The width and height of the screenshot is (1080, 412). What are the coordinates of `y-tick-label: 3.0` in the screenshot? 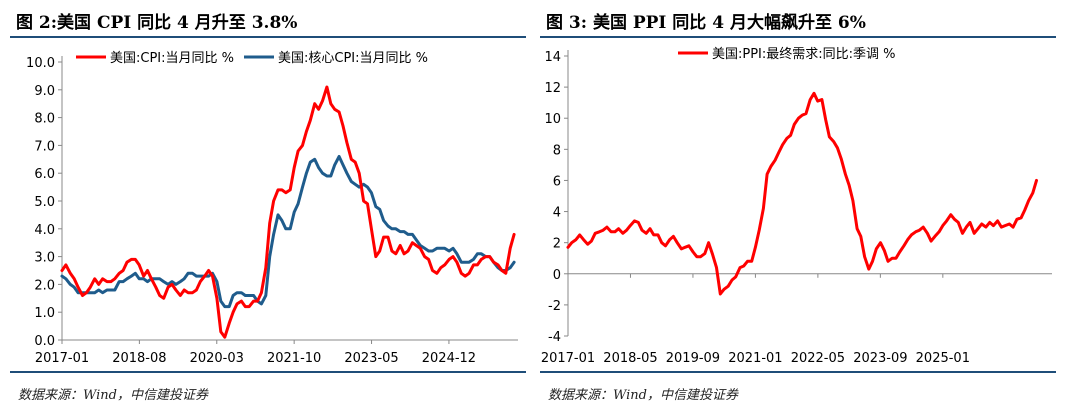 It's located at (44, 258).